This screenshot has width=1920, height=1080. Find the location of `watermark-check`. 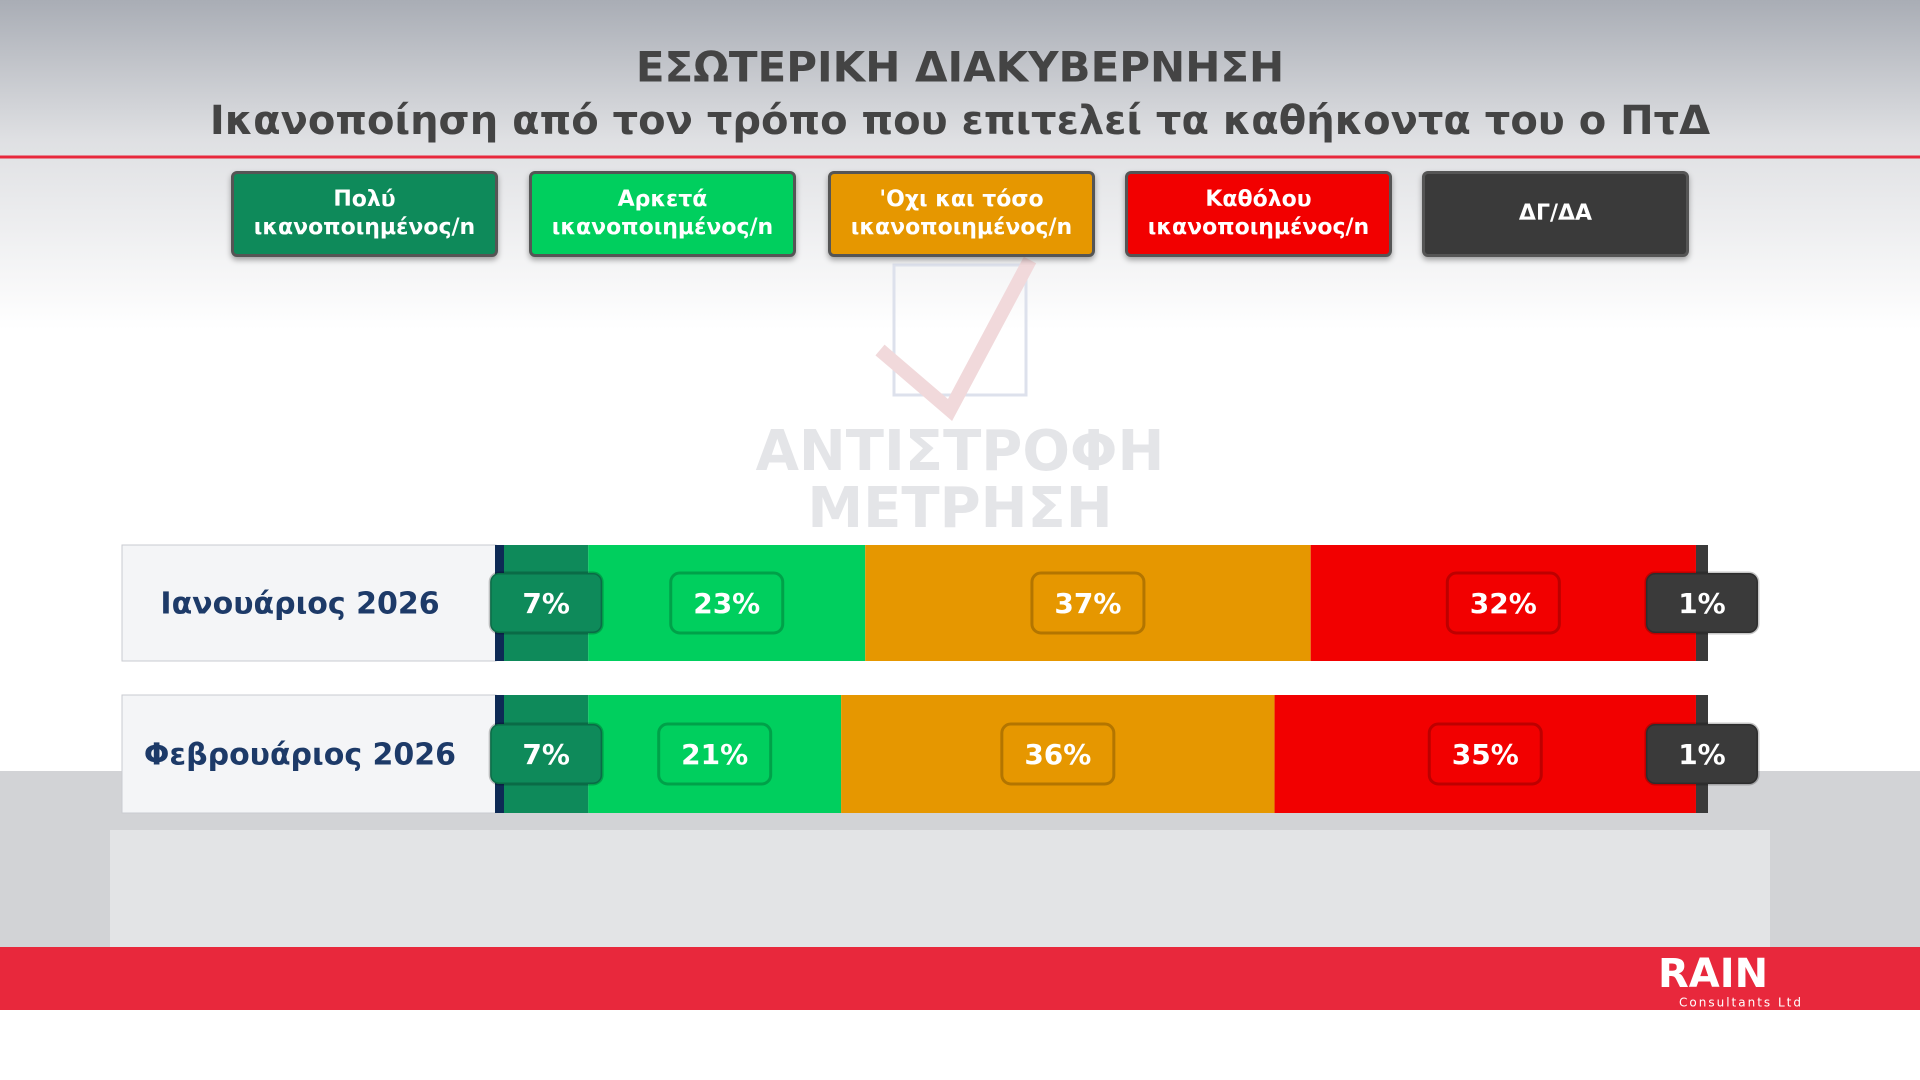

watermark-check is located at coordinates (956, 338).